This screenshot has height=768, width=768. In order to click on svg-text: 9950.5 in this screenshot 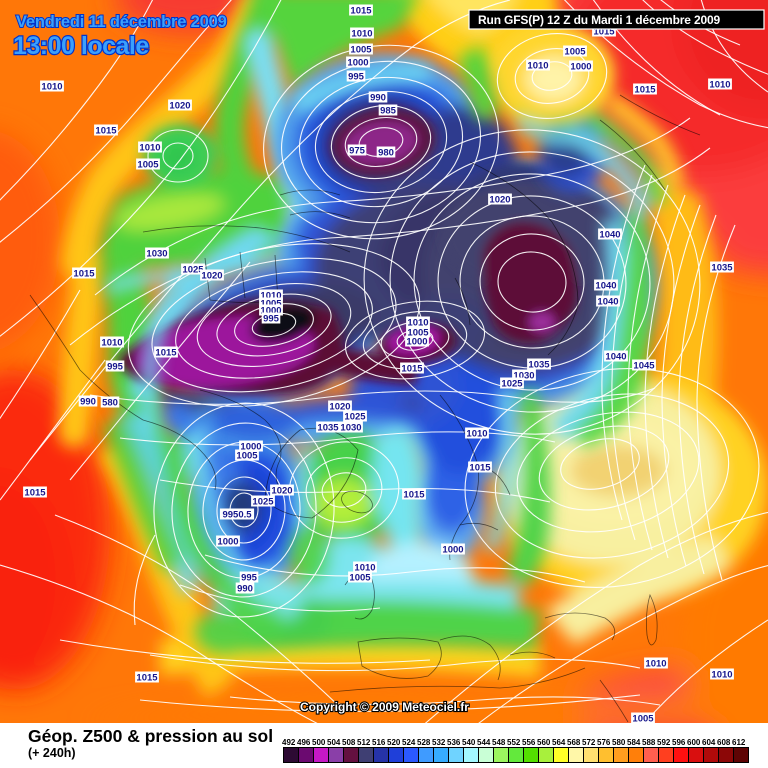, I will do `click(237, 515)`.